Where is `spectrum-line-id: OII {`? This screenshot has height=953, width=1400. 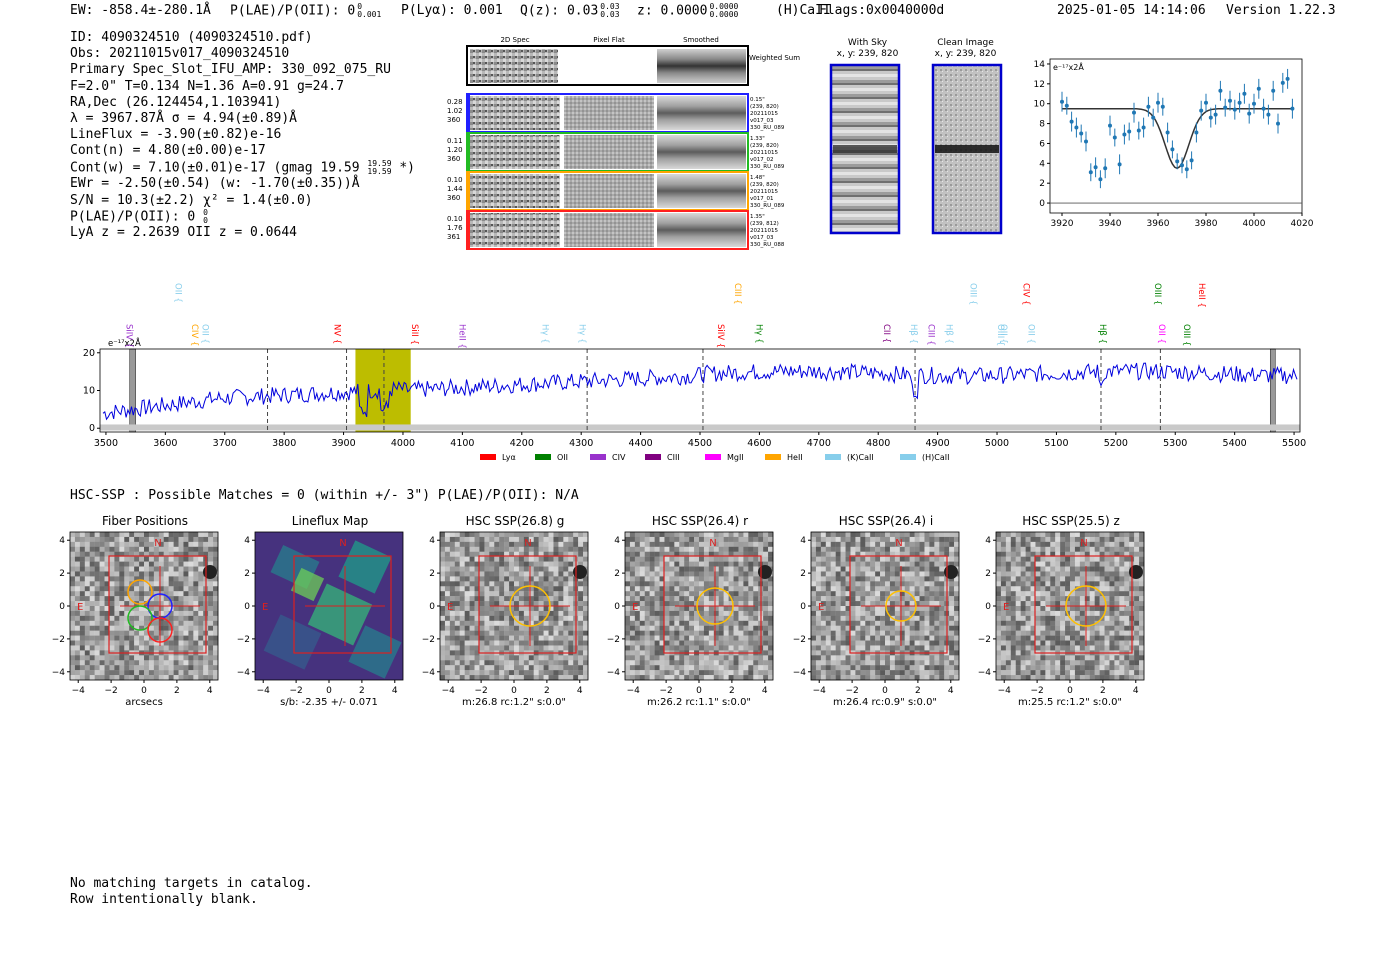 spectrum-line-id: OII { is located at coordinates (1030, 334).